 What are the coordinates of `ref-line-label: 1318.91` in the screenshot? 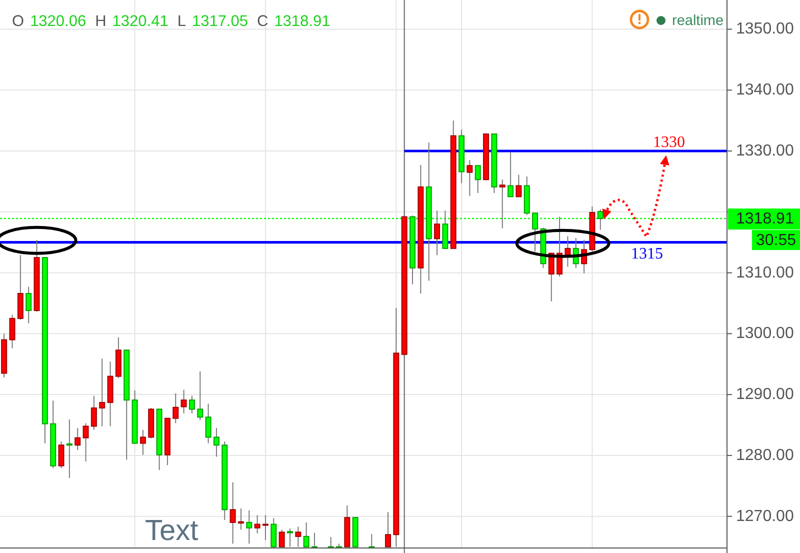 It's located at (765, 219).